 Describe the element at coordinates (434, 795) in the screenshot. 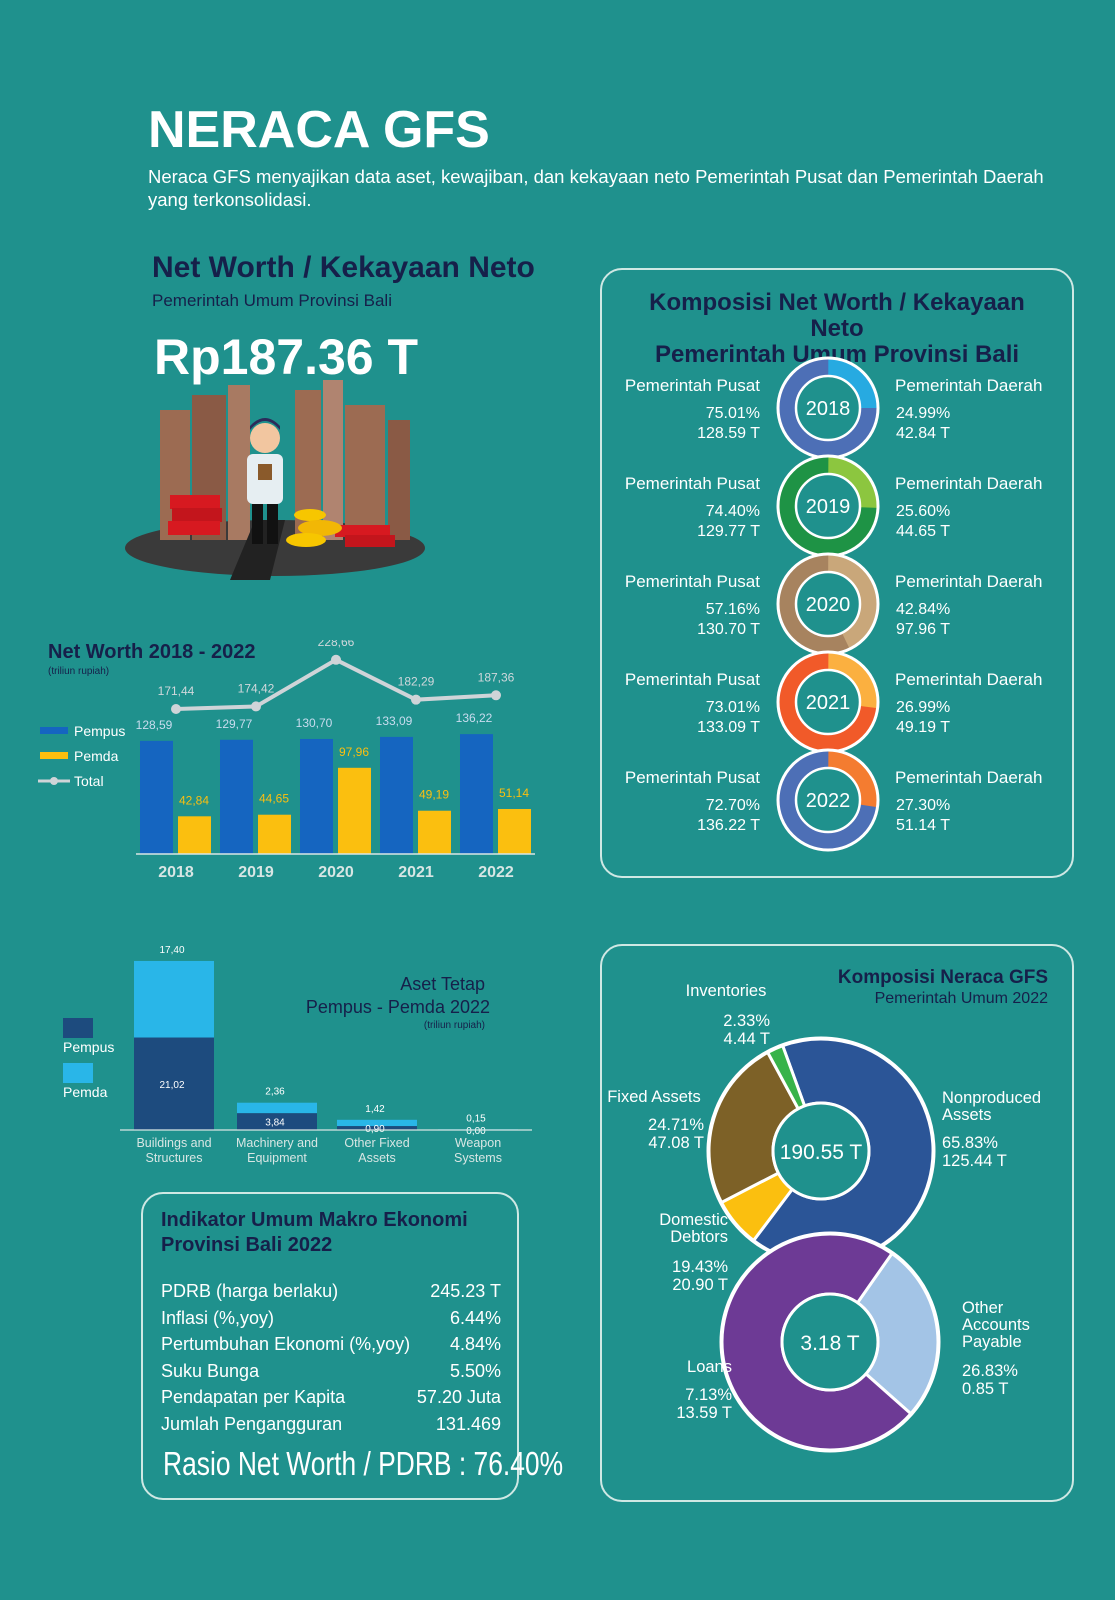

I see `label-pemda-2021: 49,19` at that location.